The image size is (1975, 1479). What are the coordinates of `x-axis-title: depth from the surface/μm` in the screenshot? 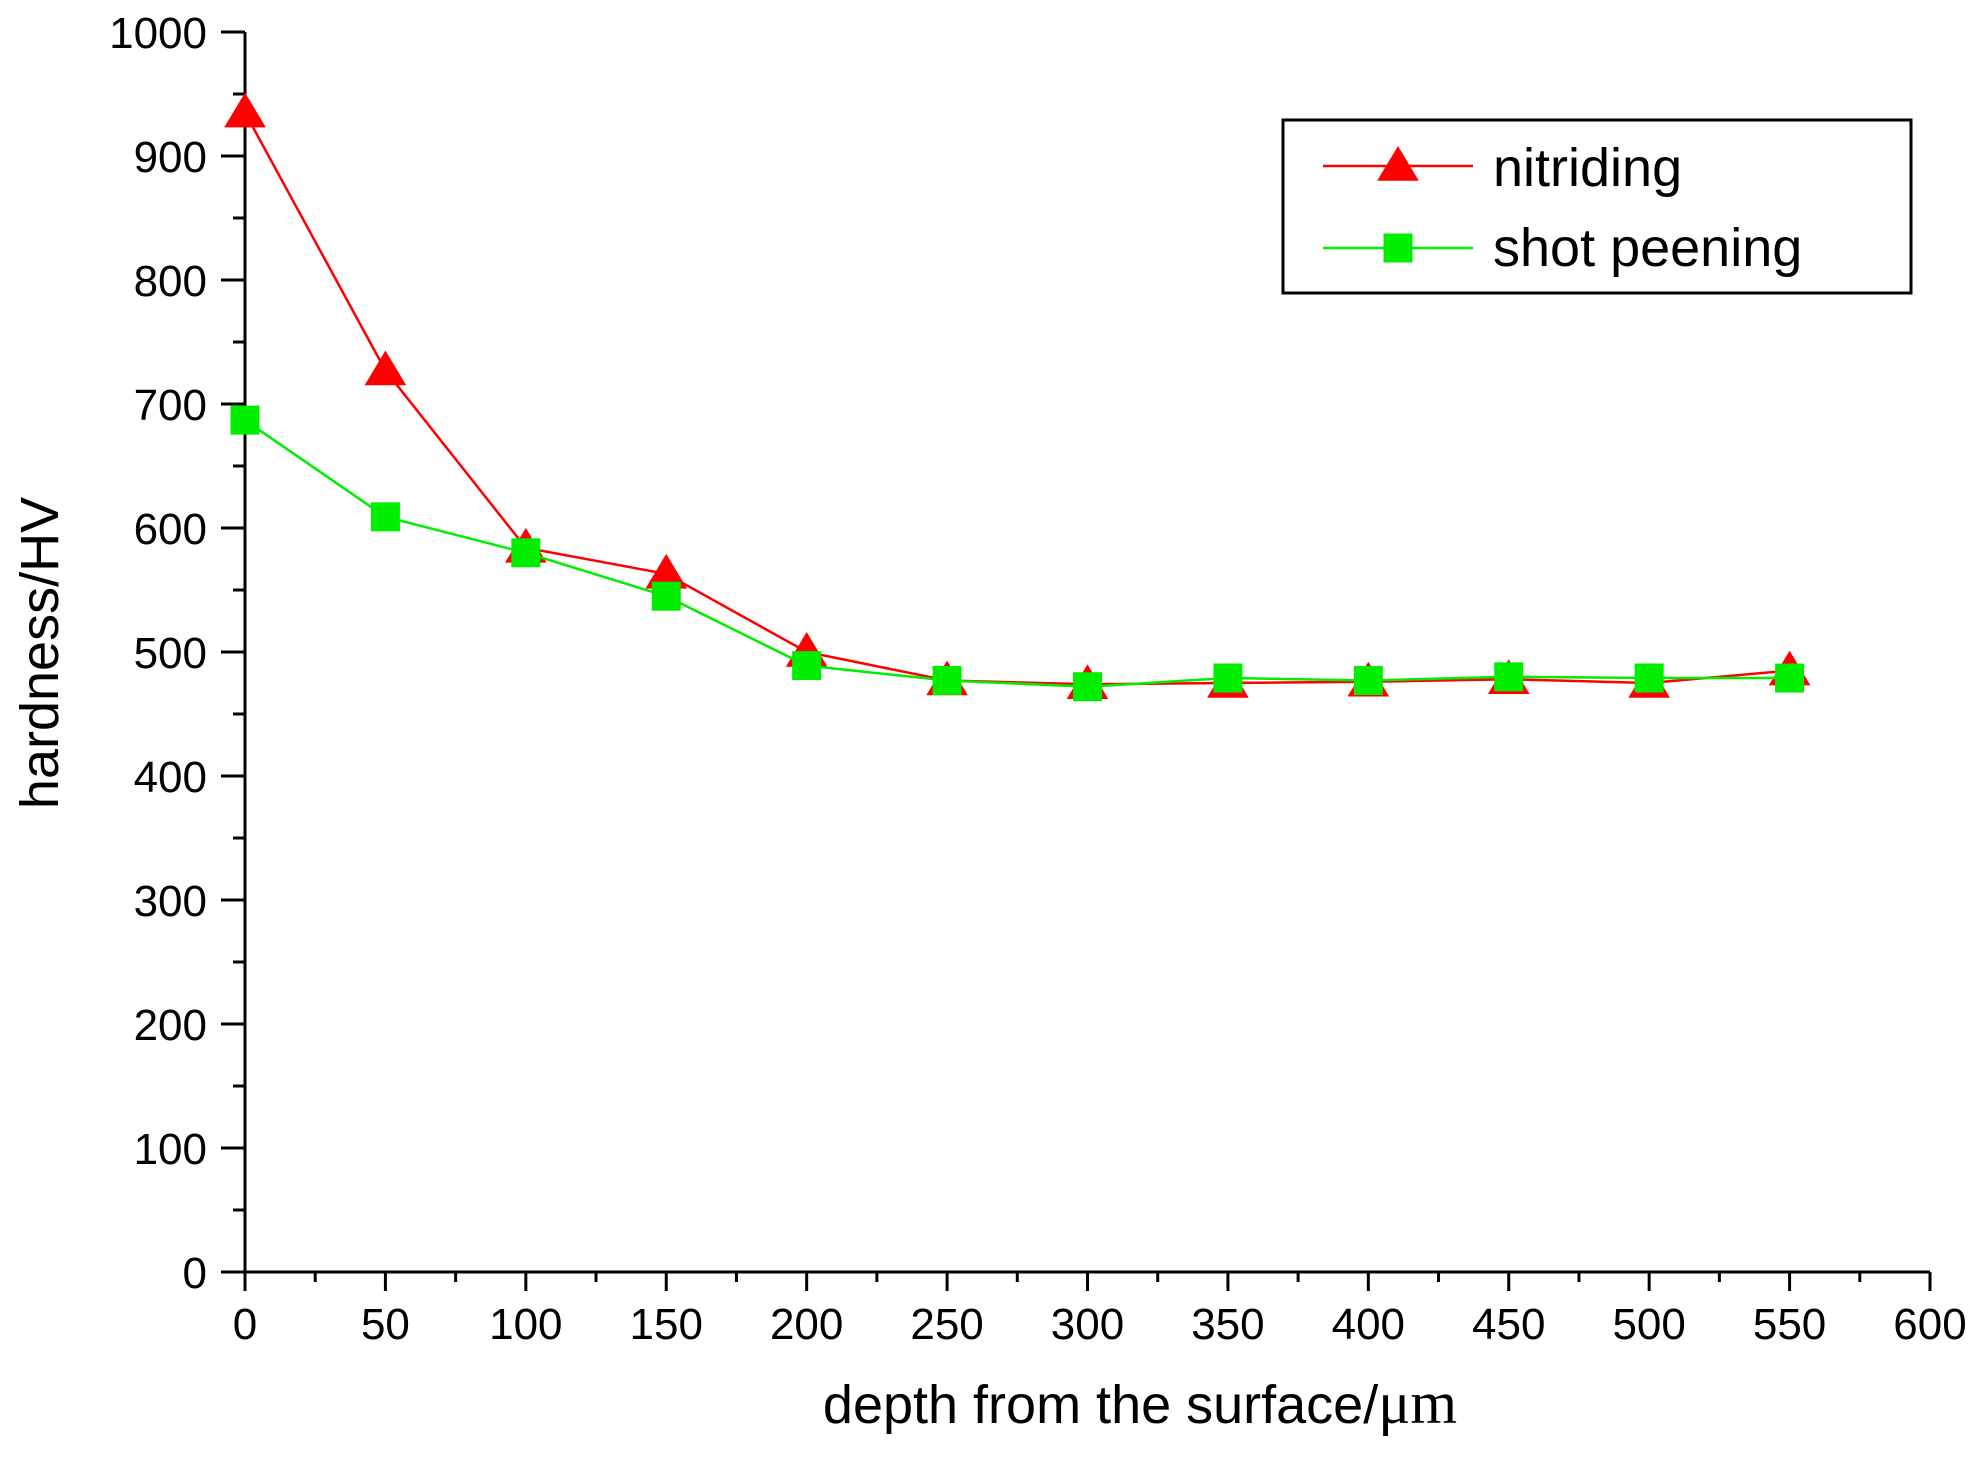 It's located at (1140, 1403).